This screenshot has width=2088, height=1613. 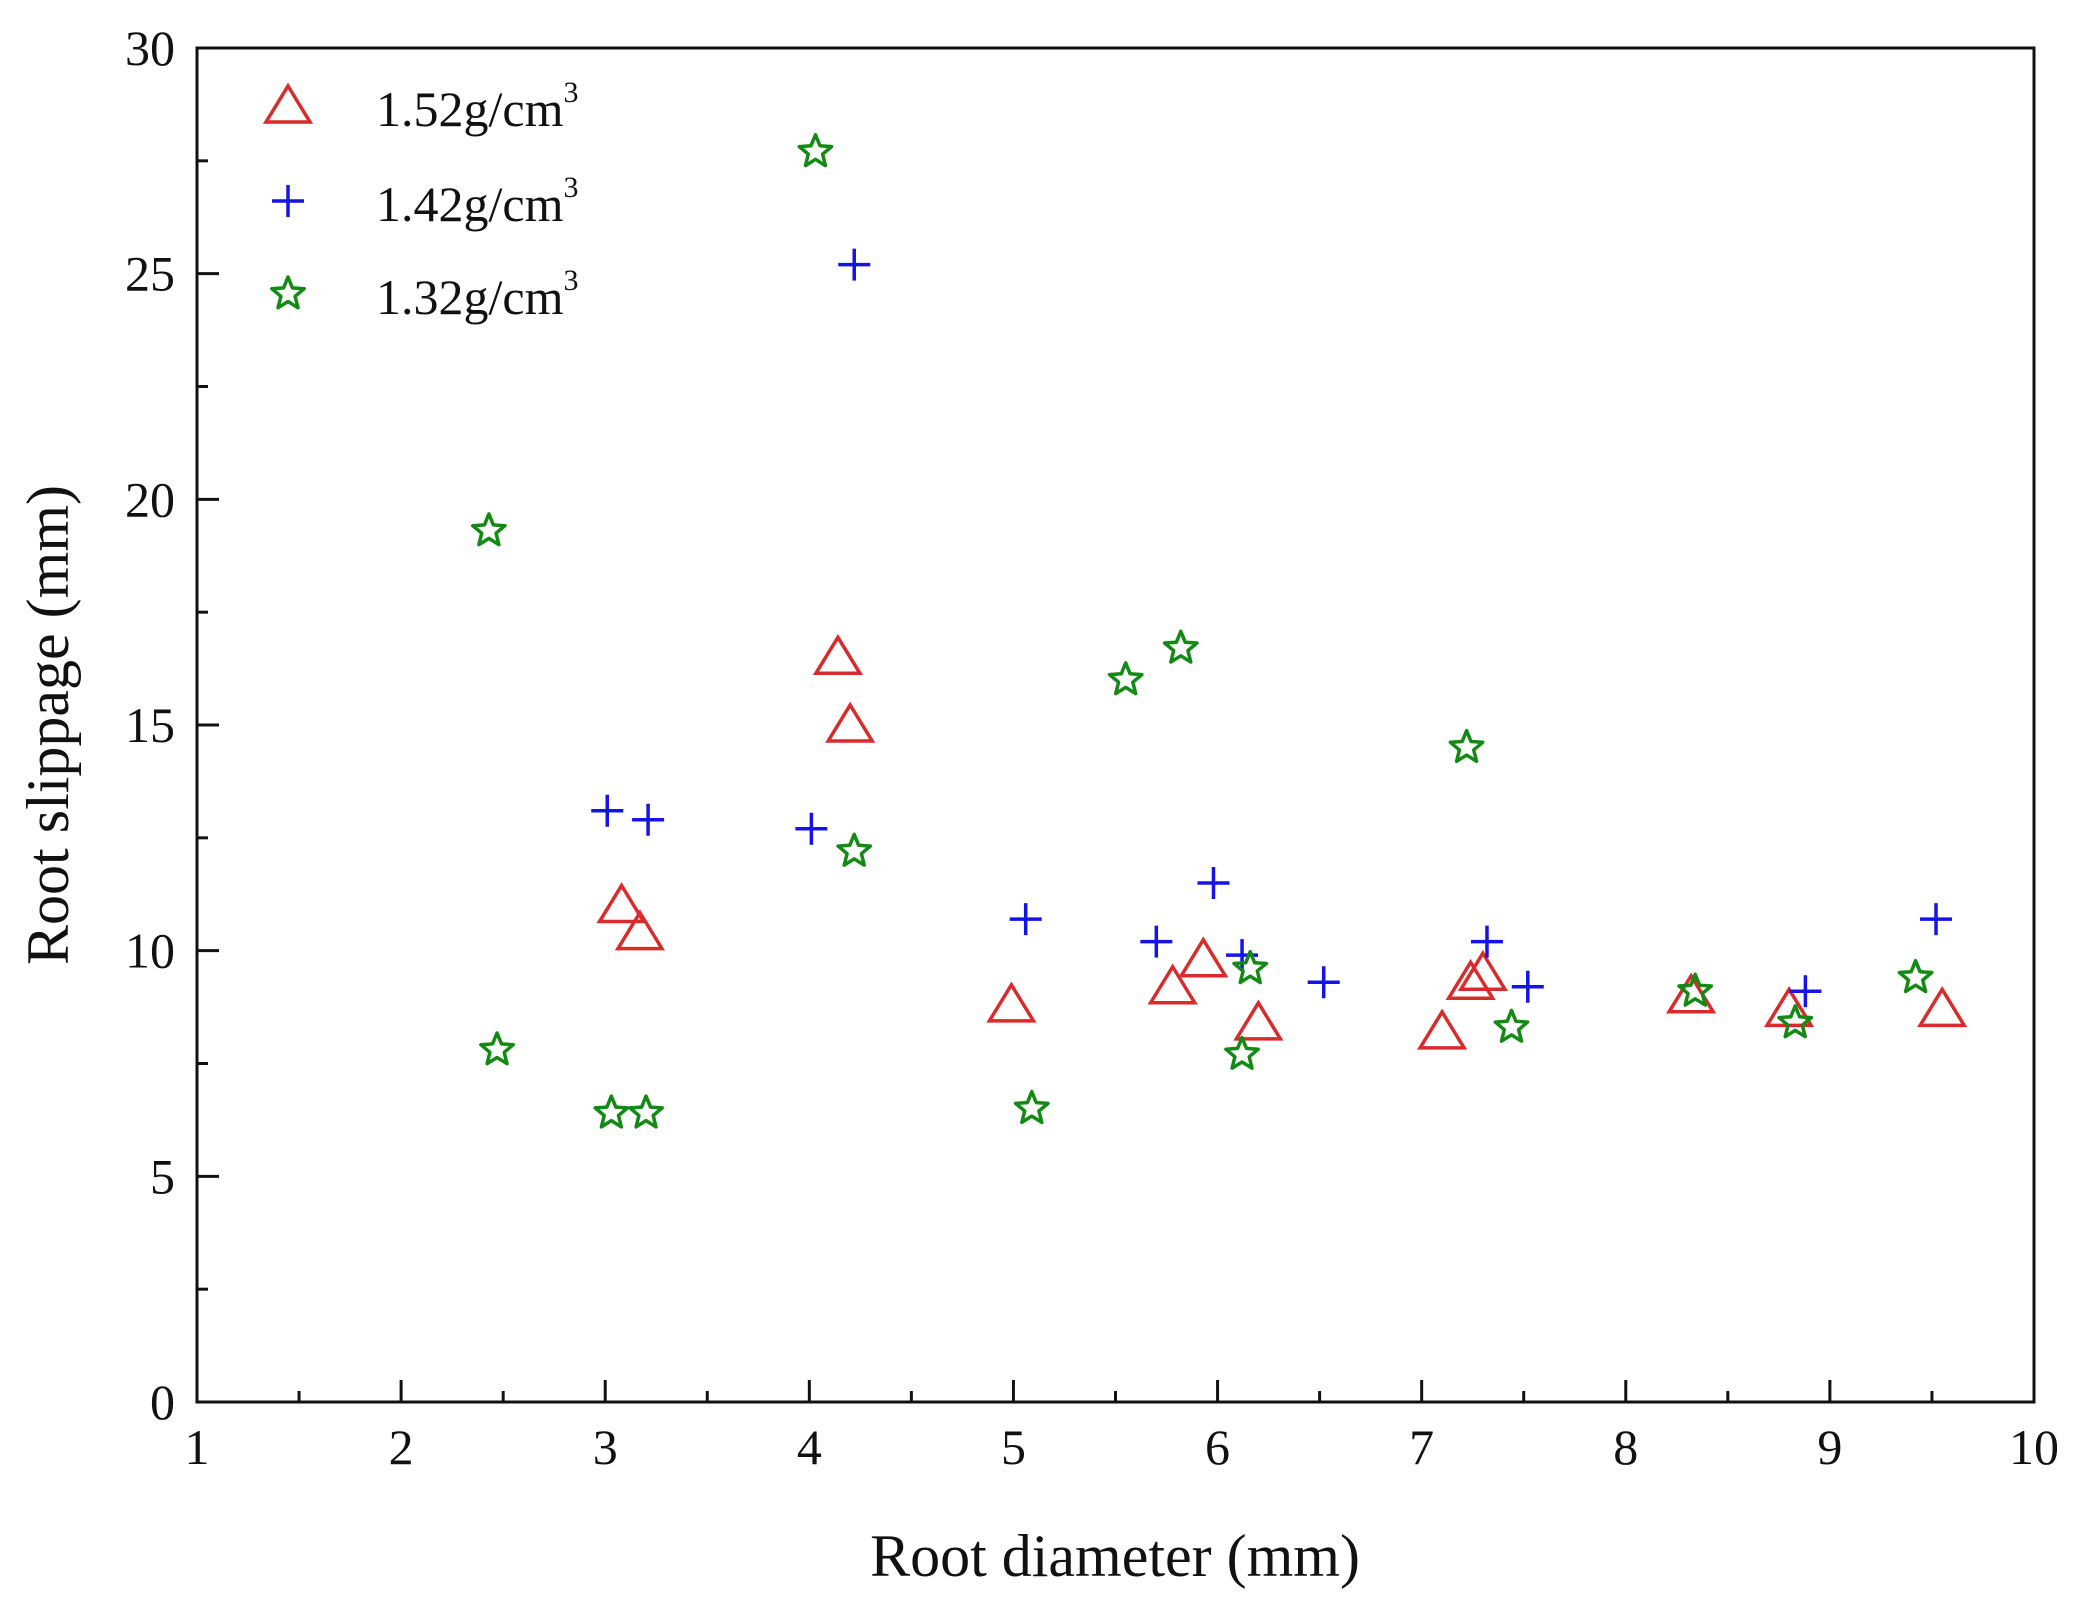 What do you see at coordinates (1115, 1556) in the screenshot?
I see `x-axis-title: Root diameter (mm)` at bounding box center [1115, 1556].